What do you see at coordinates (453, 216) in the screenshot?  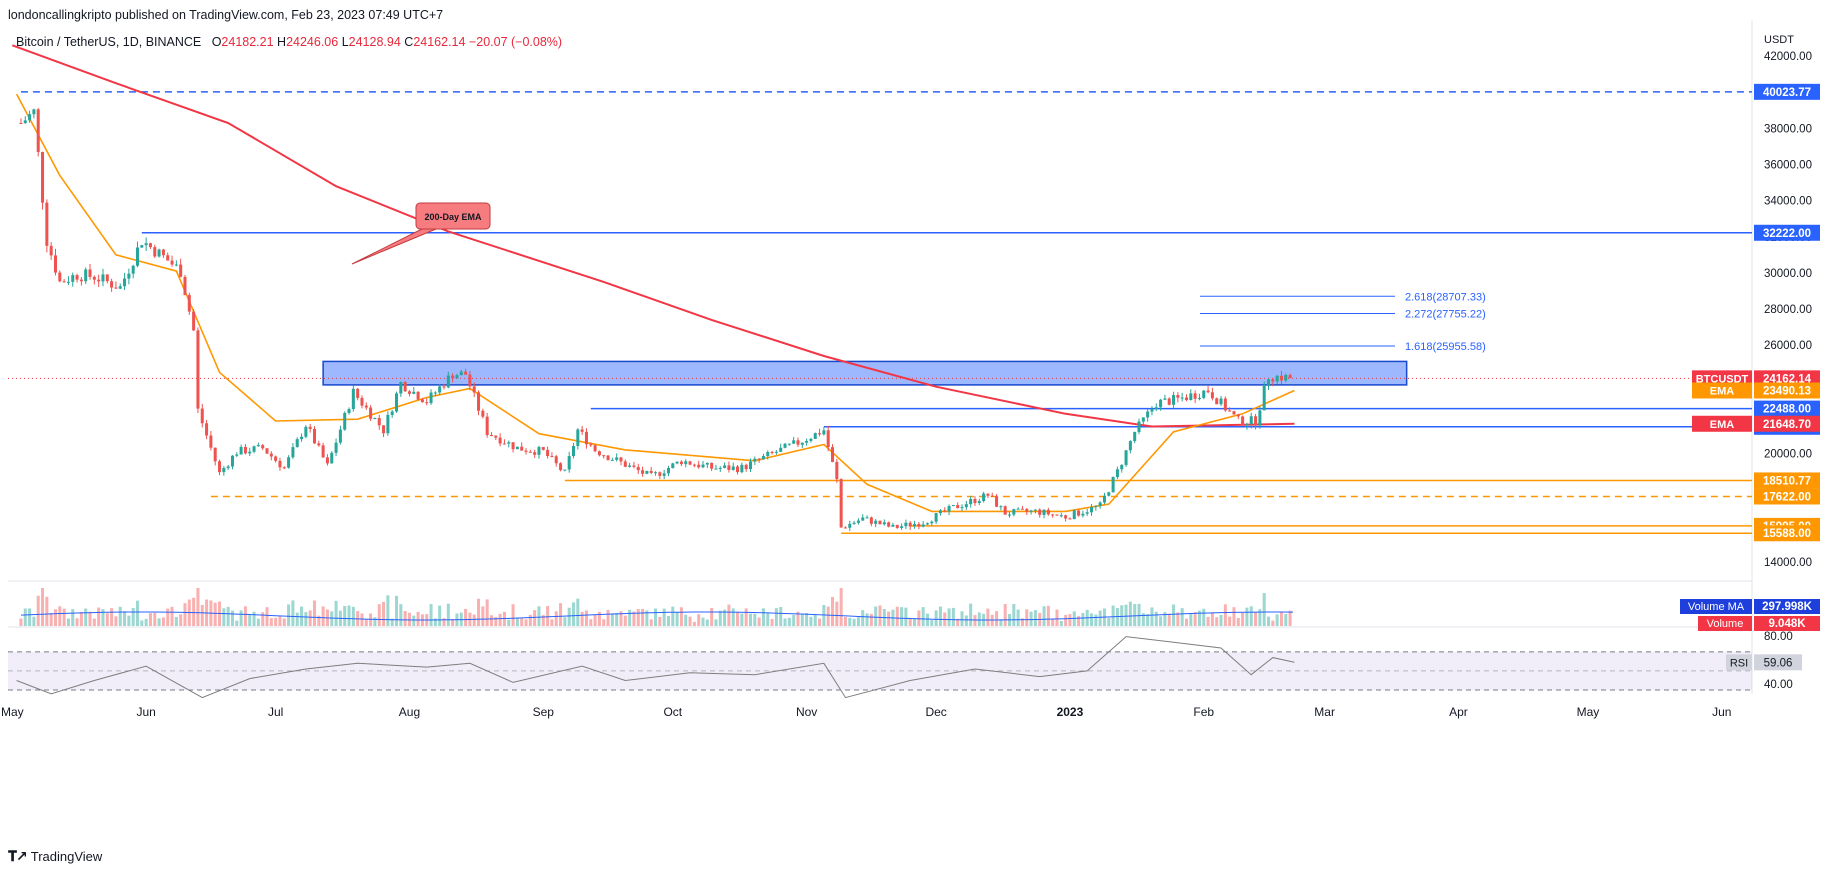 I see `annotation-box` at bounding box center [453, 216].